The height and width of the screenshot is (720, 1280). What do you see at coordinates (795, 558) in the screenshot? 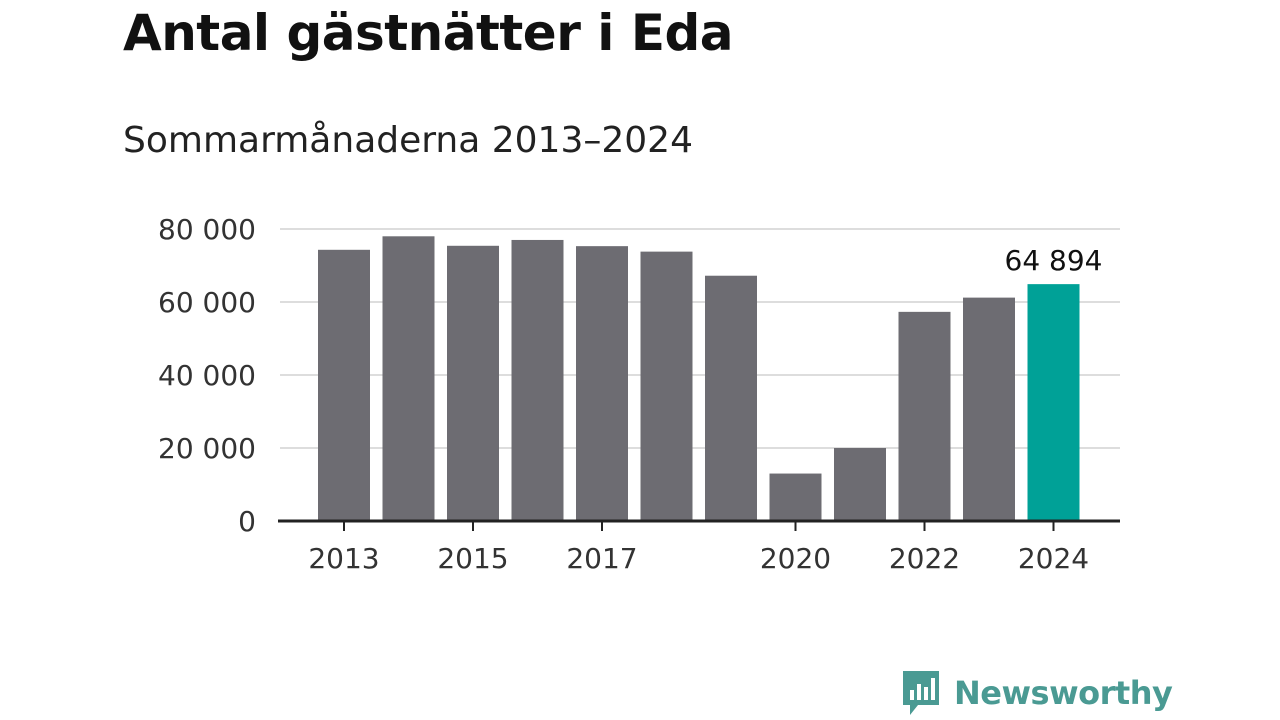
I see `x-tick-label: 2020` at bounding box center [795, 558].